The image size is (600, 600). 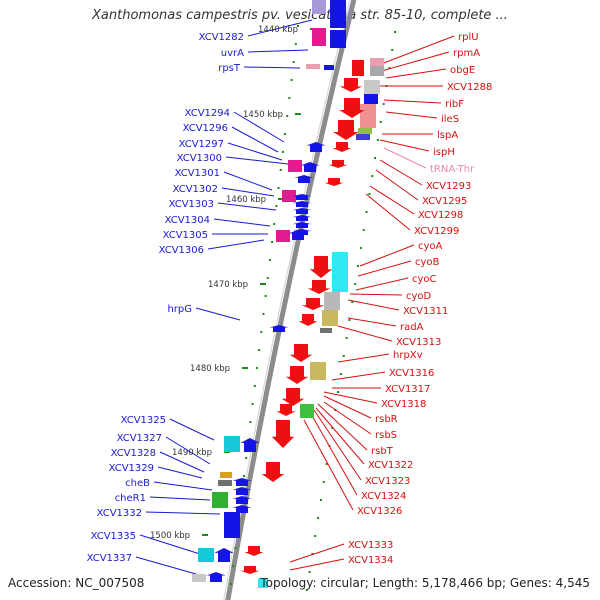 What do you see at coordinates (469, 87) in the screenshot?
I see `right-gene-label-xcv1288: XCV1288` at bounding box center [469, 87].